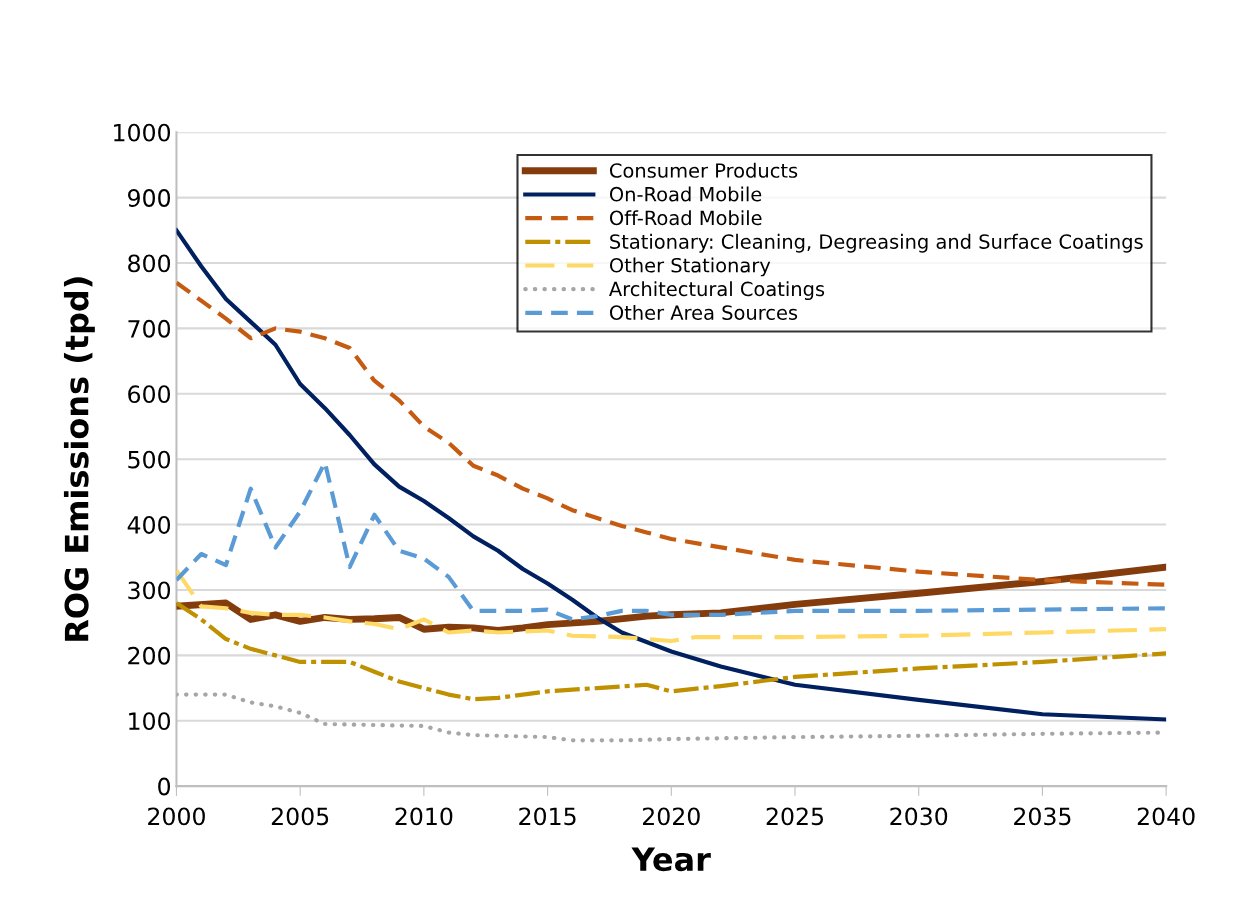 Image resolution: width=1234 pixels, height=912 pixels. Describe the element at coordinates (671, 859) in the screenshot. I see `x-axis-title: Year` at that location.